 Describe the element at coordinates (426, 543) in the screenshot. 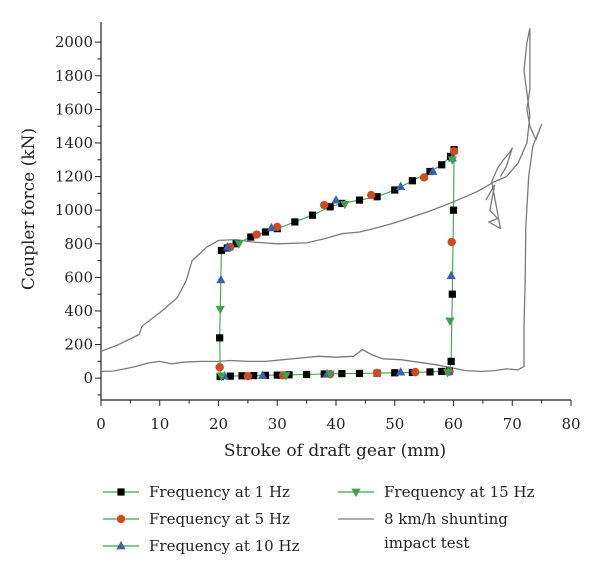

I see `legend-label-line2: impact test` at that location.